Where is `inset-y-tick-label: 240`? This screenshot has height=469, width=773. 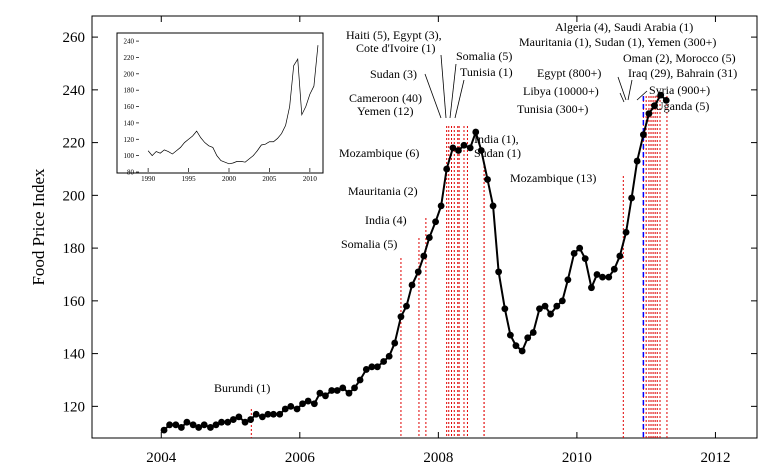 inset-y-tick-label: 240 is located at coordinates (129, 42).